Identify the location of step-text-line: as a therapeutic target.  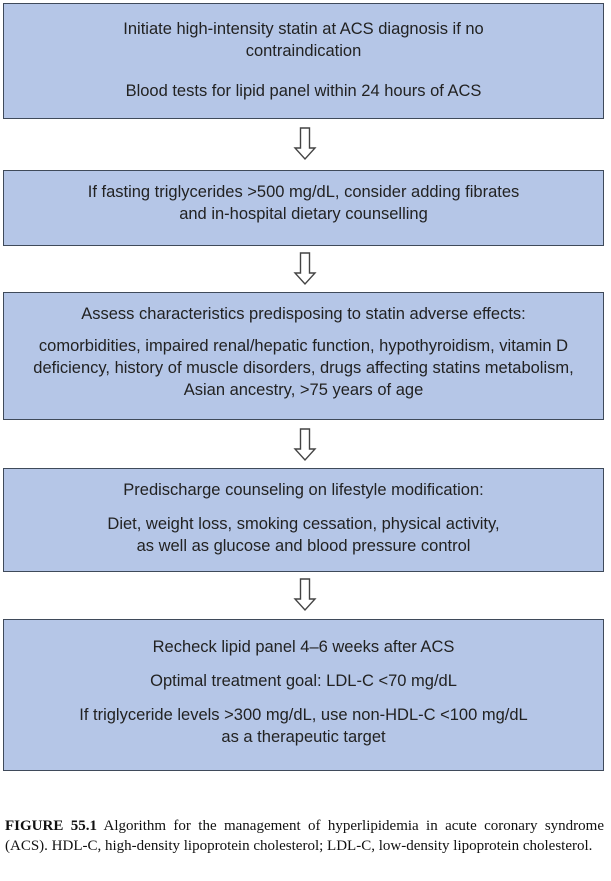
(303, 737).